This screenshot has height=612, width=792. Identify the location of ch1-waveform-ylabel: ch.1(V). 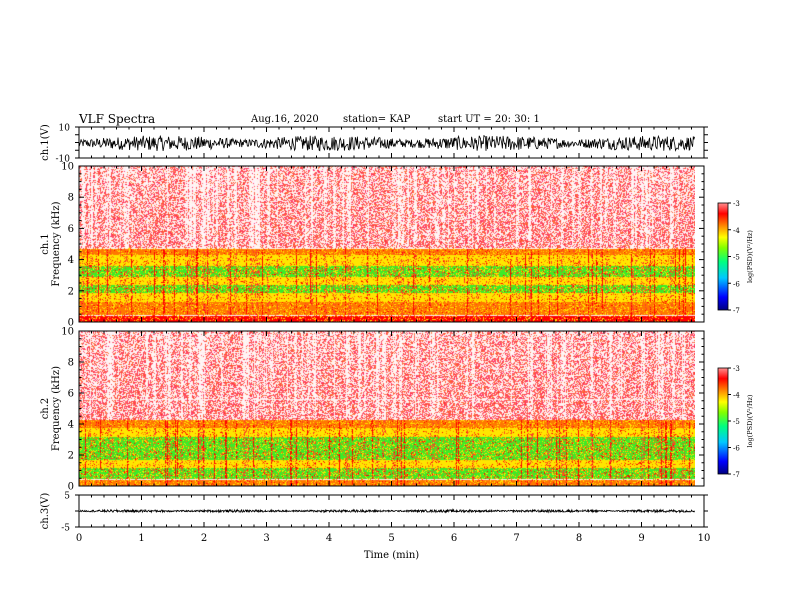
(45, 142).